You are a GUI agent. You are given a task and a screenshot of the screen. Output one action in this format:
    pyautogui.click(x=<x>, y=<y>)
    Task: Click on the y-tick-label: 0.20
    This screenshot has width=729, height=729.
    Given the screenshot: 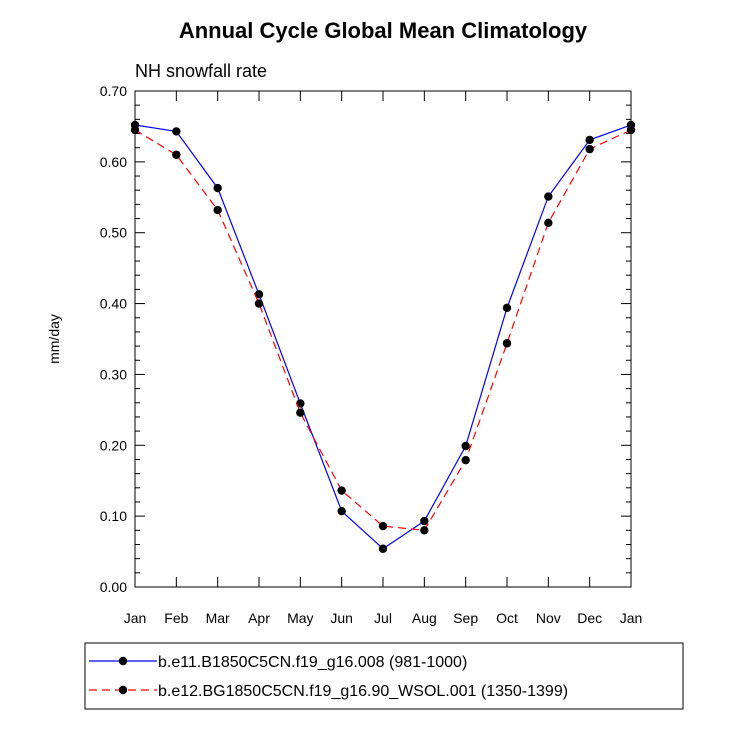 What is the action you would take?
    pyautogui.click(x=113, y=445)
    